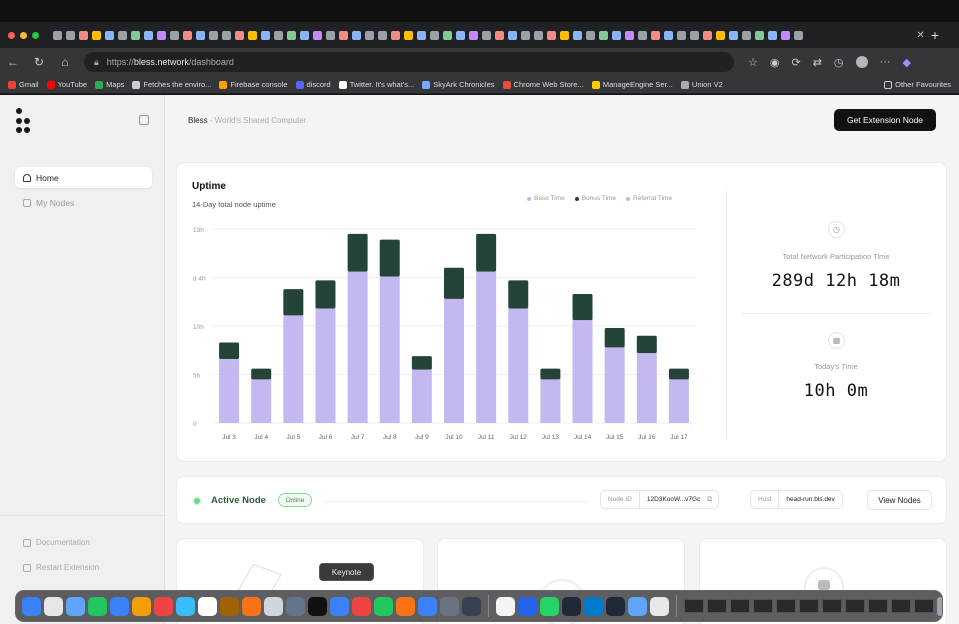  I want to click on new-tab-icon: +, so click(934, 35).